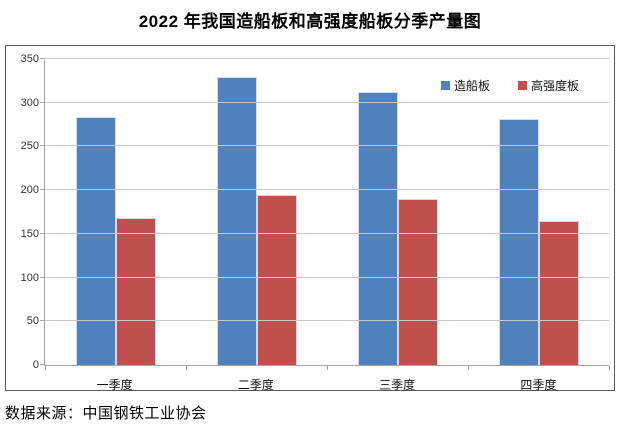 The image size is (620, 437). I want to click on data-source-note: 数据来源：中国钢铁工业协会, so click(106, 413).